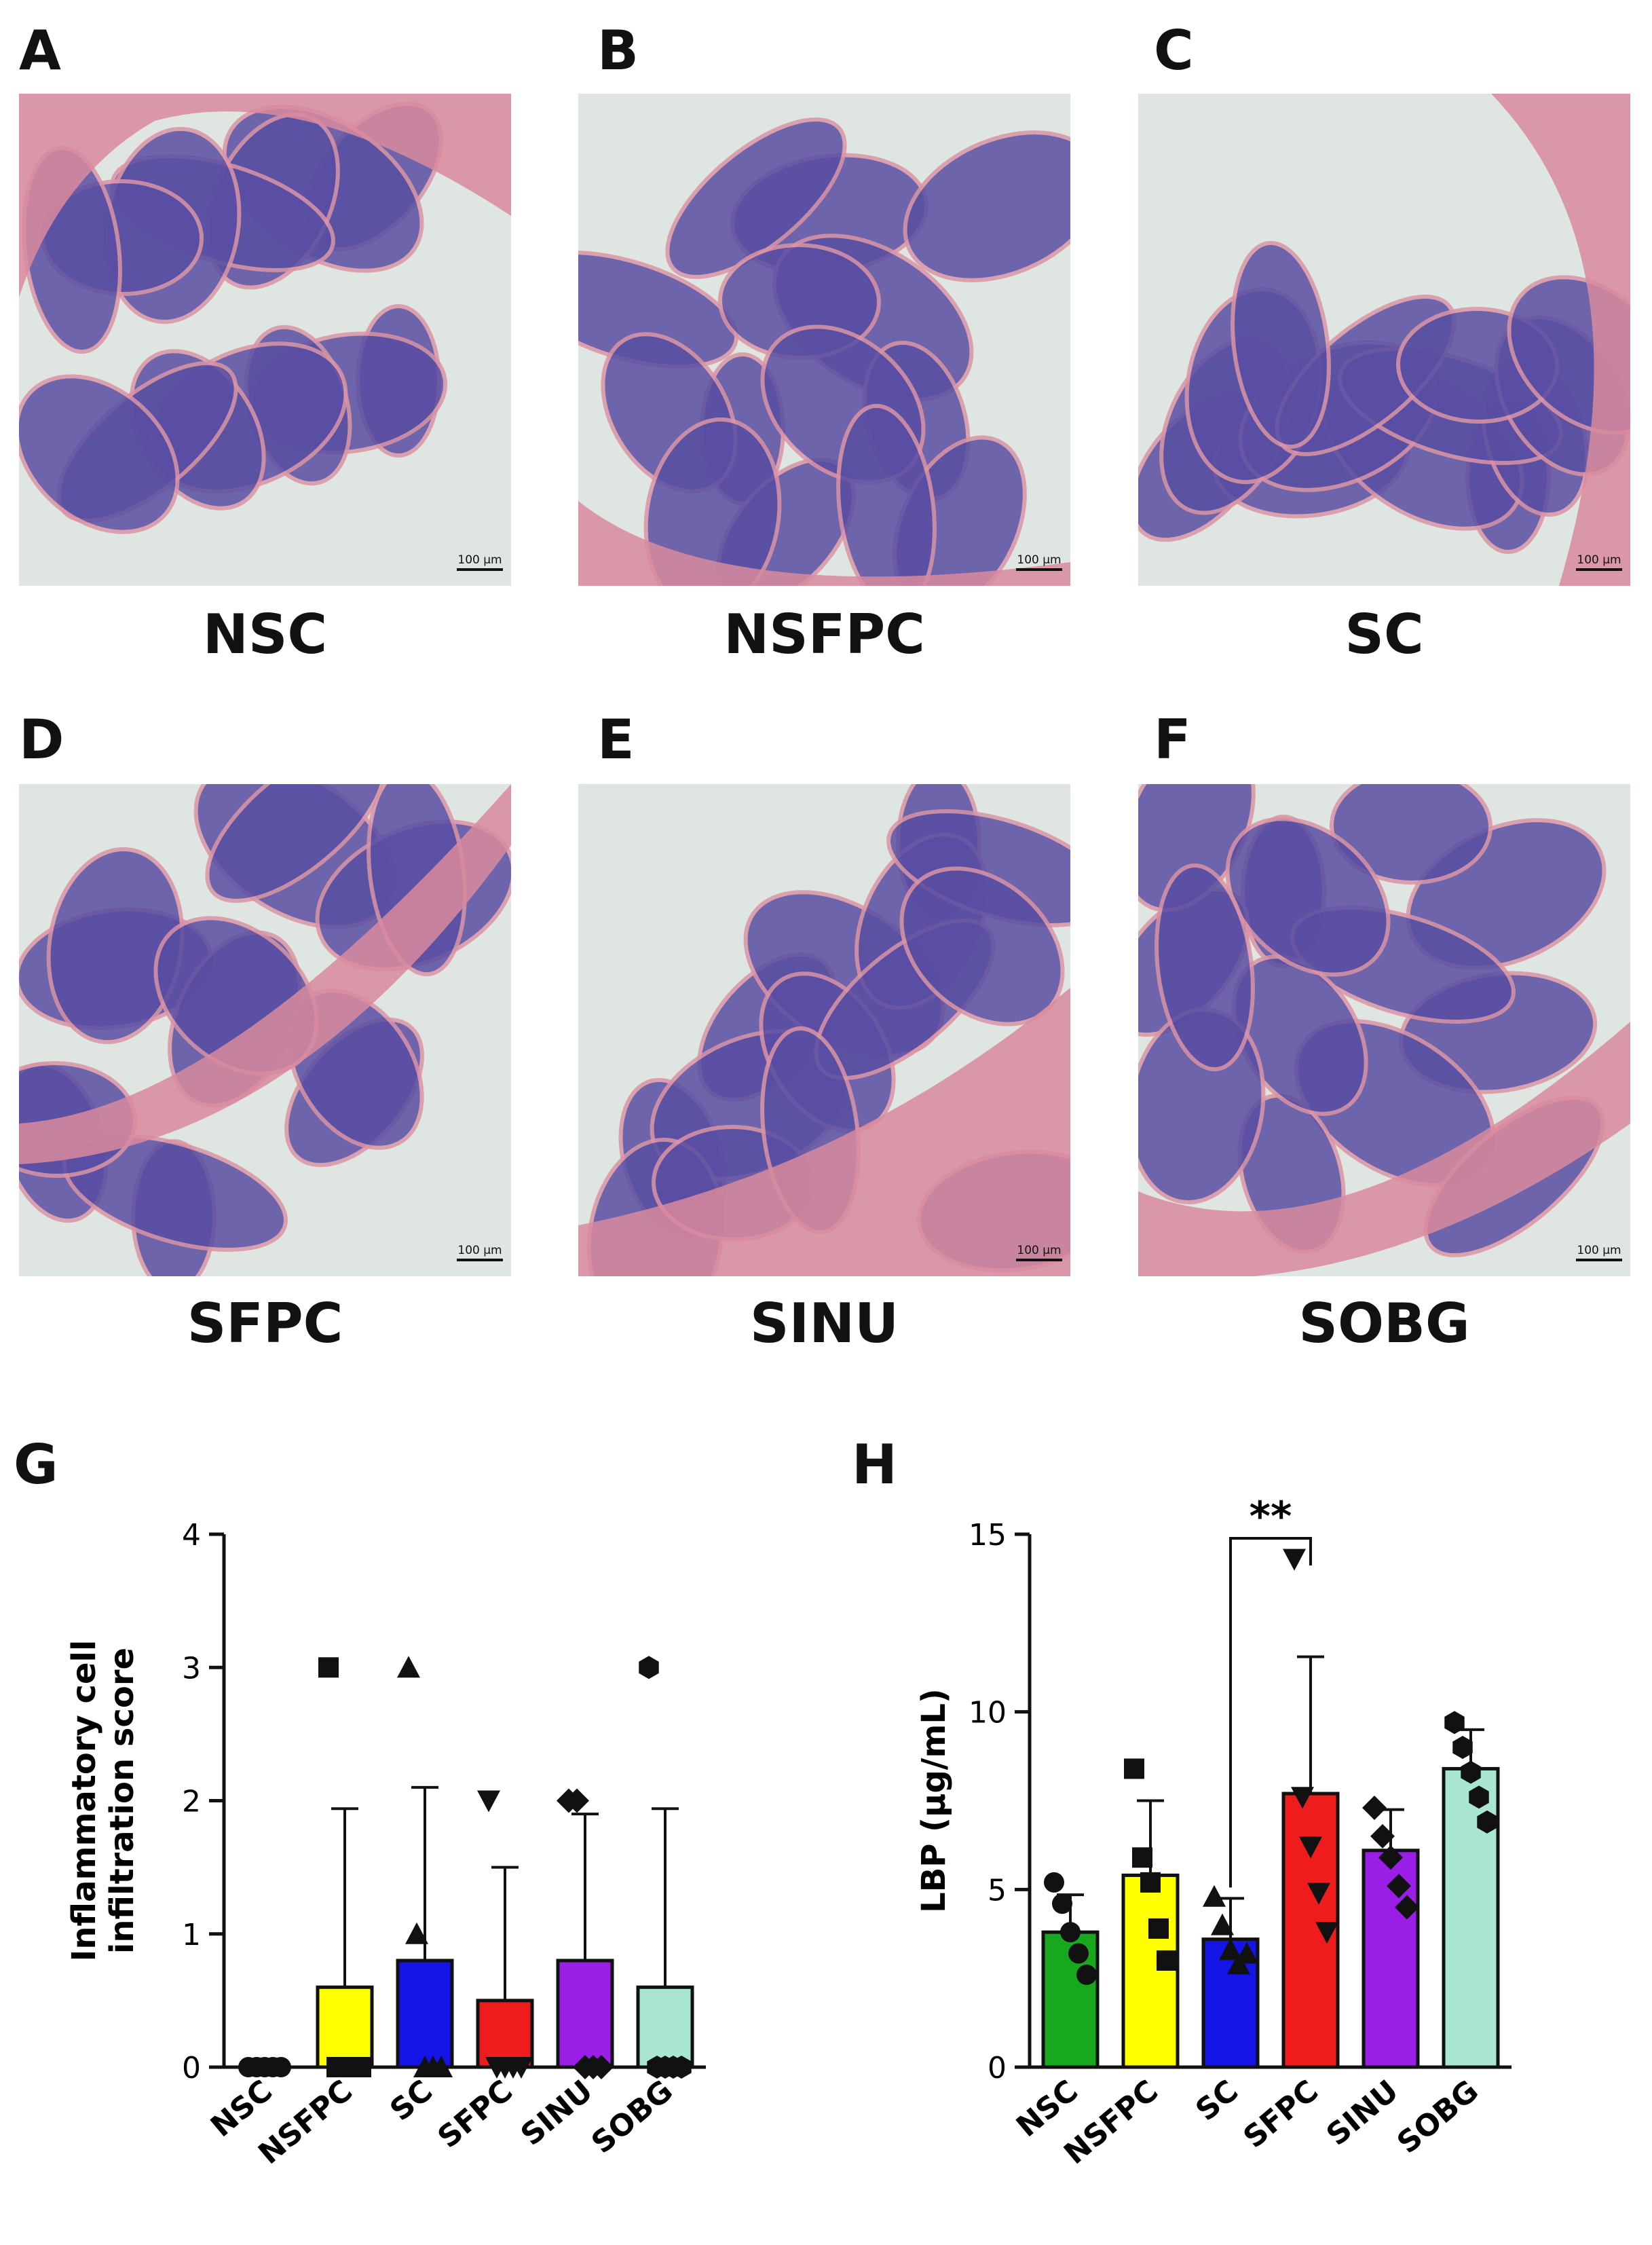 This screenshot has height=2245, width=1652. What do you see at coordinates (934, 1800) in the screenshot?
I see `y-axis-label: LBP (µg/mL)` at bounding box center [934, 1800].